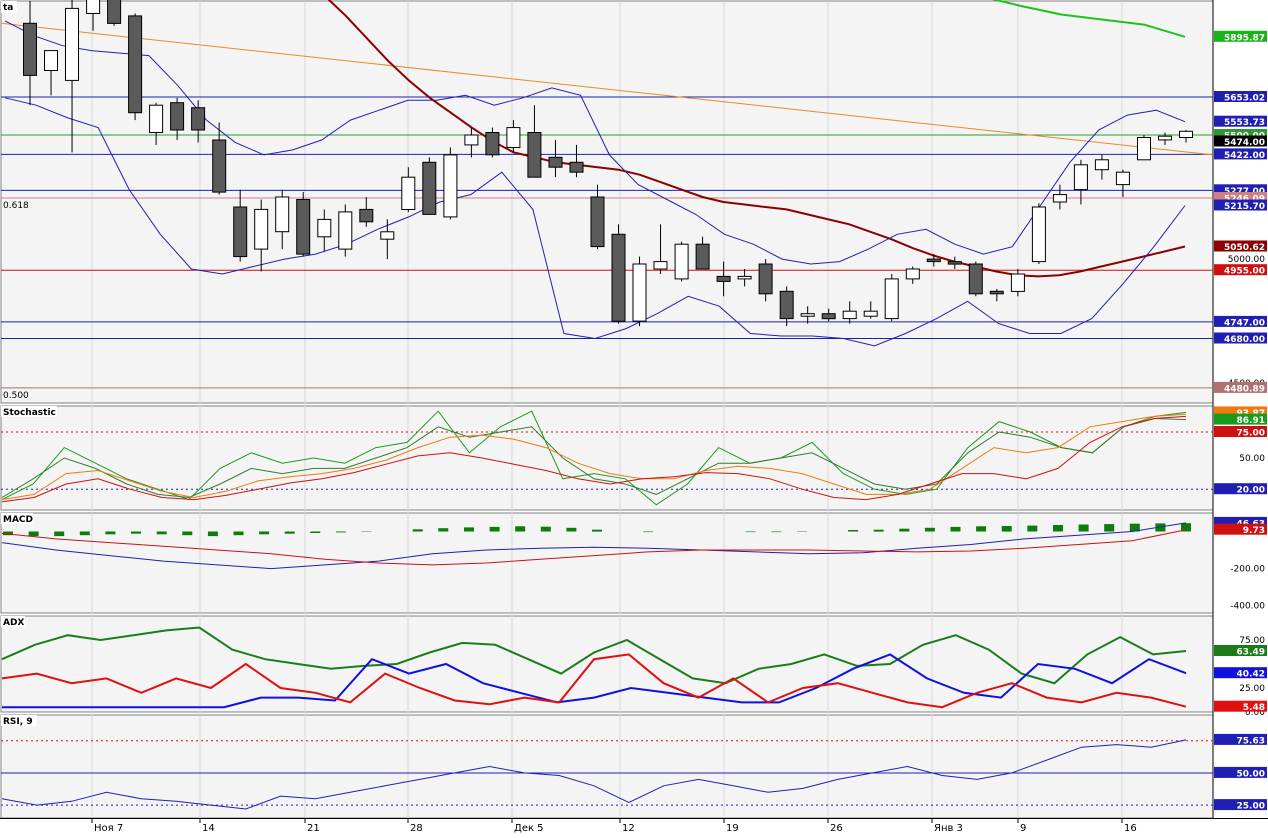  Describe the element at coordinates (1244, 323) in the screenshot. I see `price-tag-text: 4747.00` at that location.